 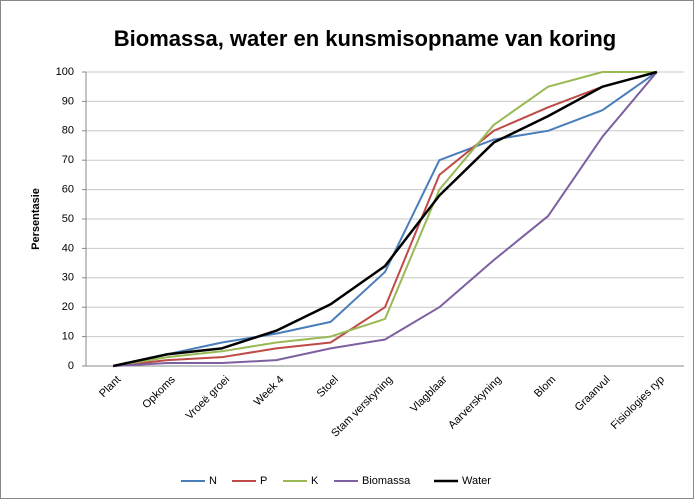 I want to click on y-tick-label: 70, so click(x=68, y=160).